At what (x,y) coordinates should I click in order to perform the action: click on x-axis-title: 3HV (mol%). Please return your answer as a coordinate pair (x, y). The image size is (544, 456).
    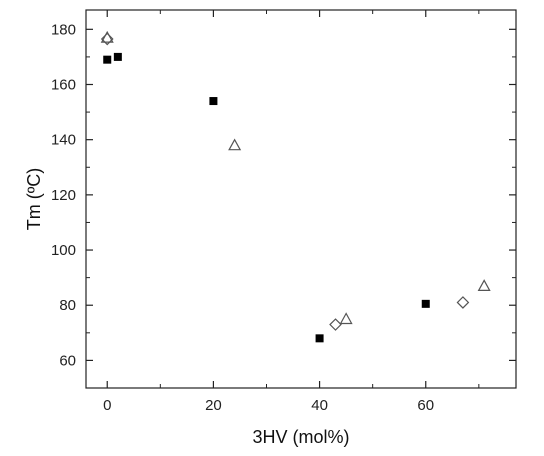
    Looking at the image, I should click on (300, 437).